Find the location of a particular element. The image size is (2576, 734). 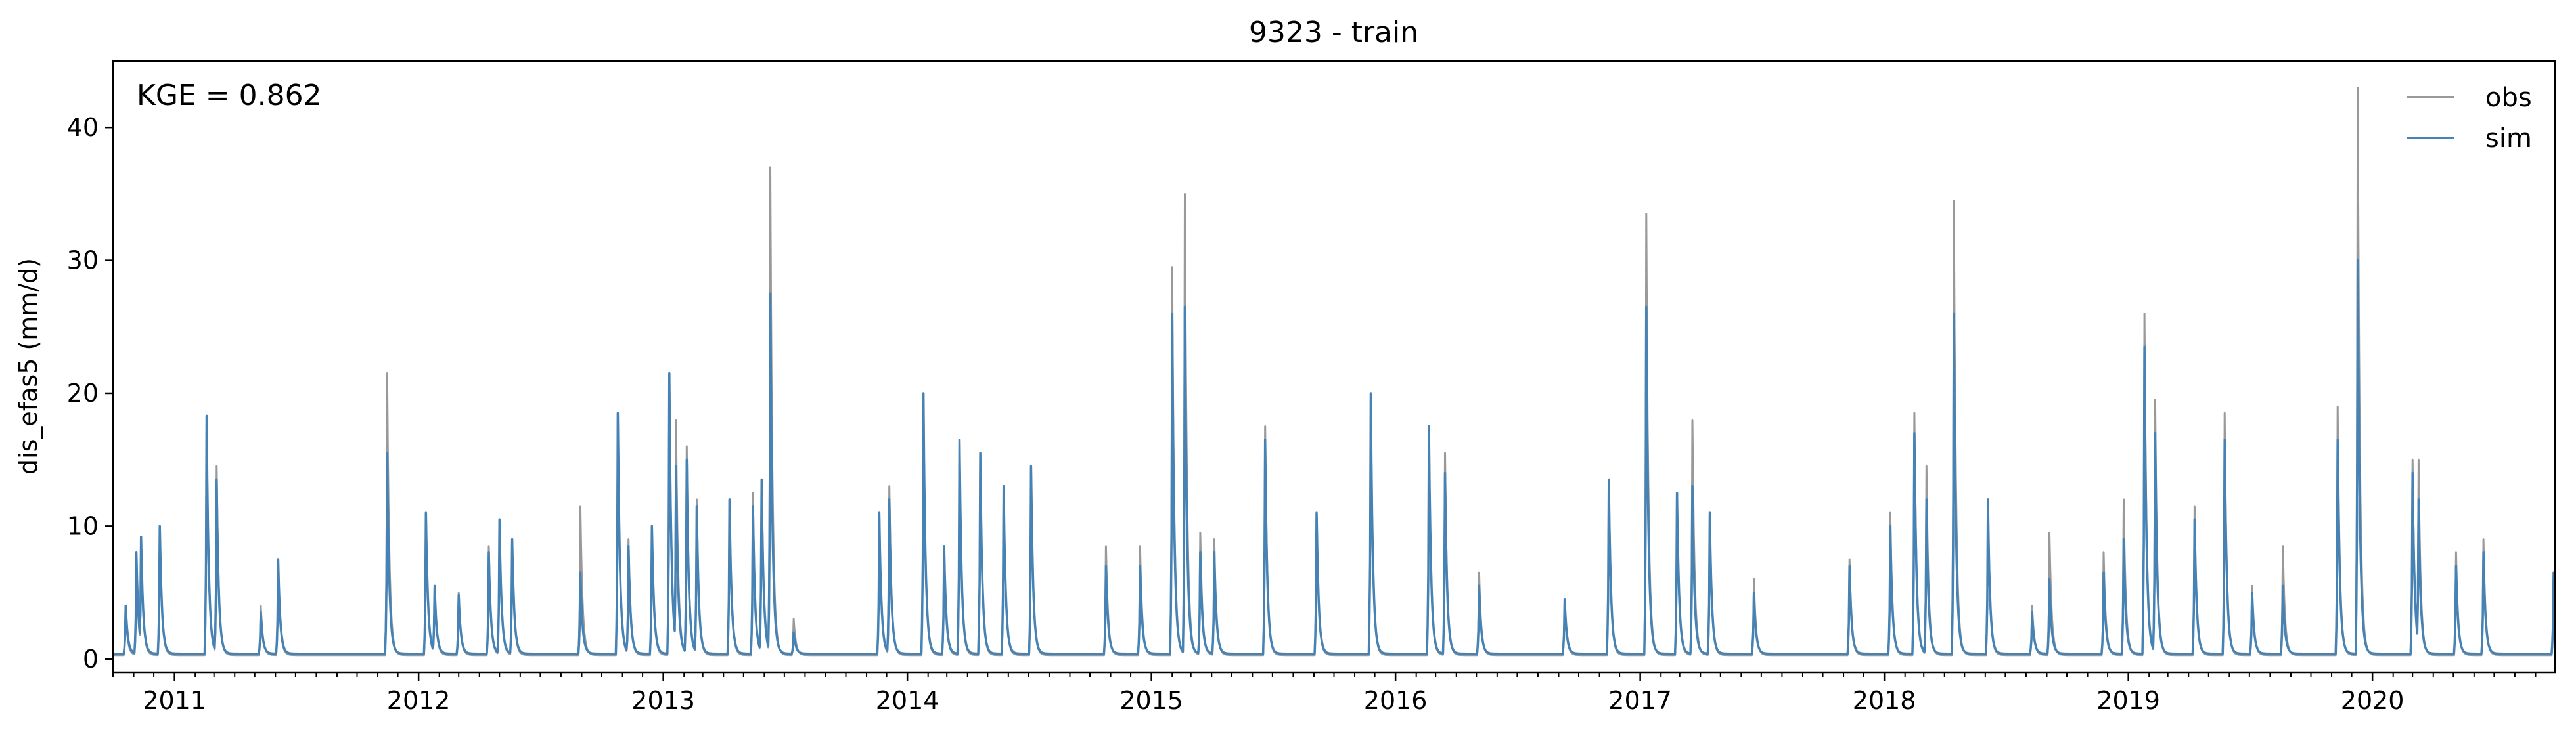

x-tick-label: 2014 is located at coordinates (907, 700).